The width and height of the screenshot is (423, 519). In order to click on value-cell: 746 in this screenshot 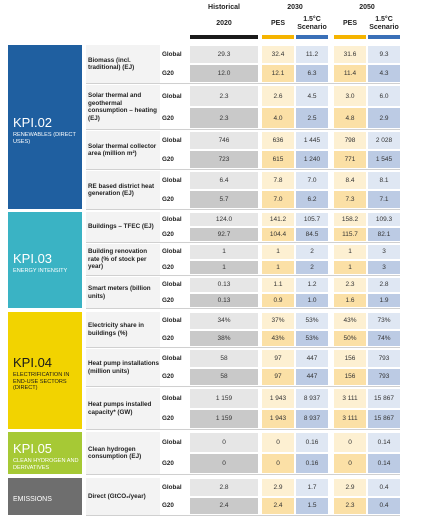, I will do `click(224, 140)`.